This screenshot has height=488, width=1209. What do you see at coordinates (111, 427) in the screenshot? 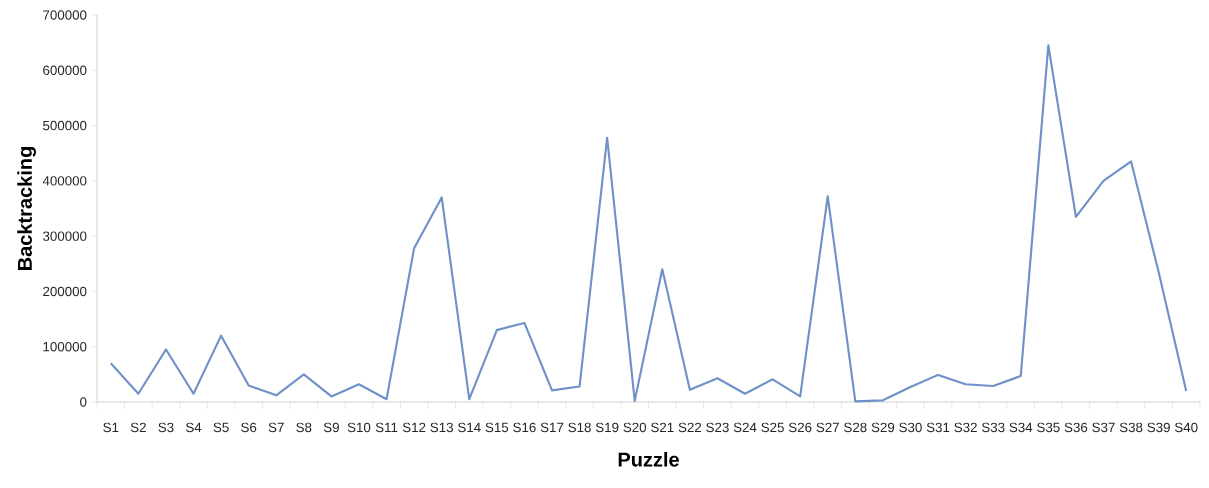
I see `x-tick-label: S1` at bounding box center [111, 427].